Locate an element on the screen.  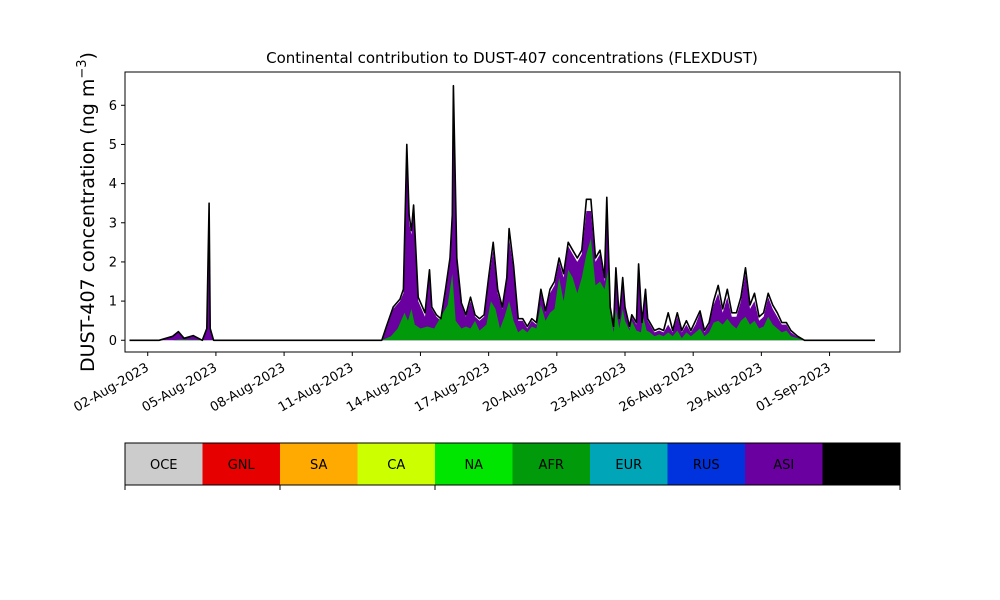
x-tick-label: 20-Aug-2023 is located at coordinates (520, 387).